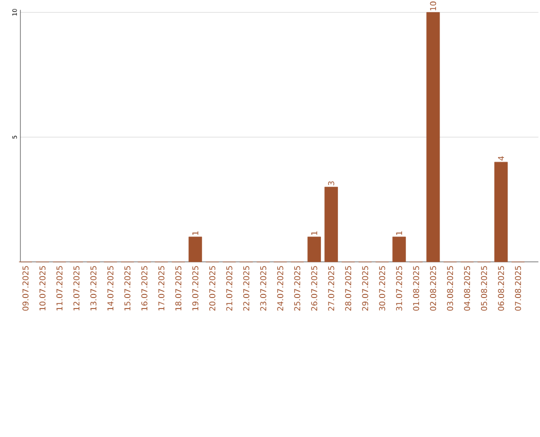 The height and width of the screenshot is (437, 540). I want to click on data-label: 3, so click(331, 184).